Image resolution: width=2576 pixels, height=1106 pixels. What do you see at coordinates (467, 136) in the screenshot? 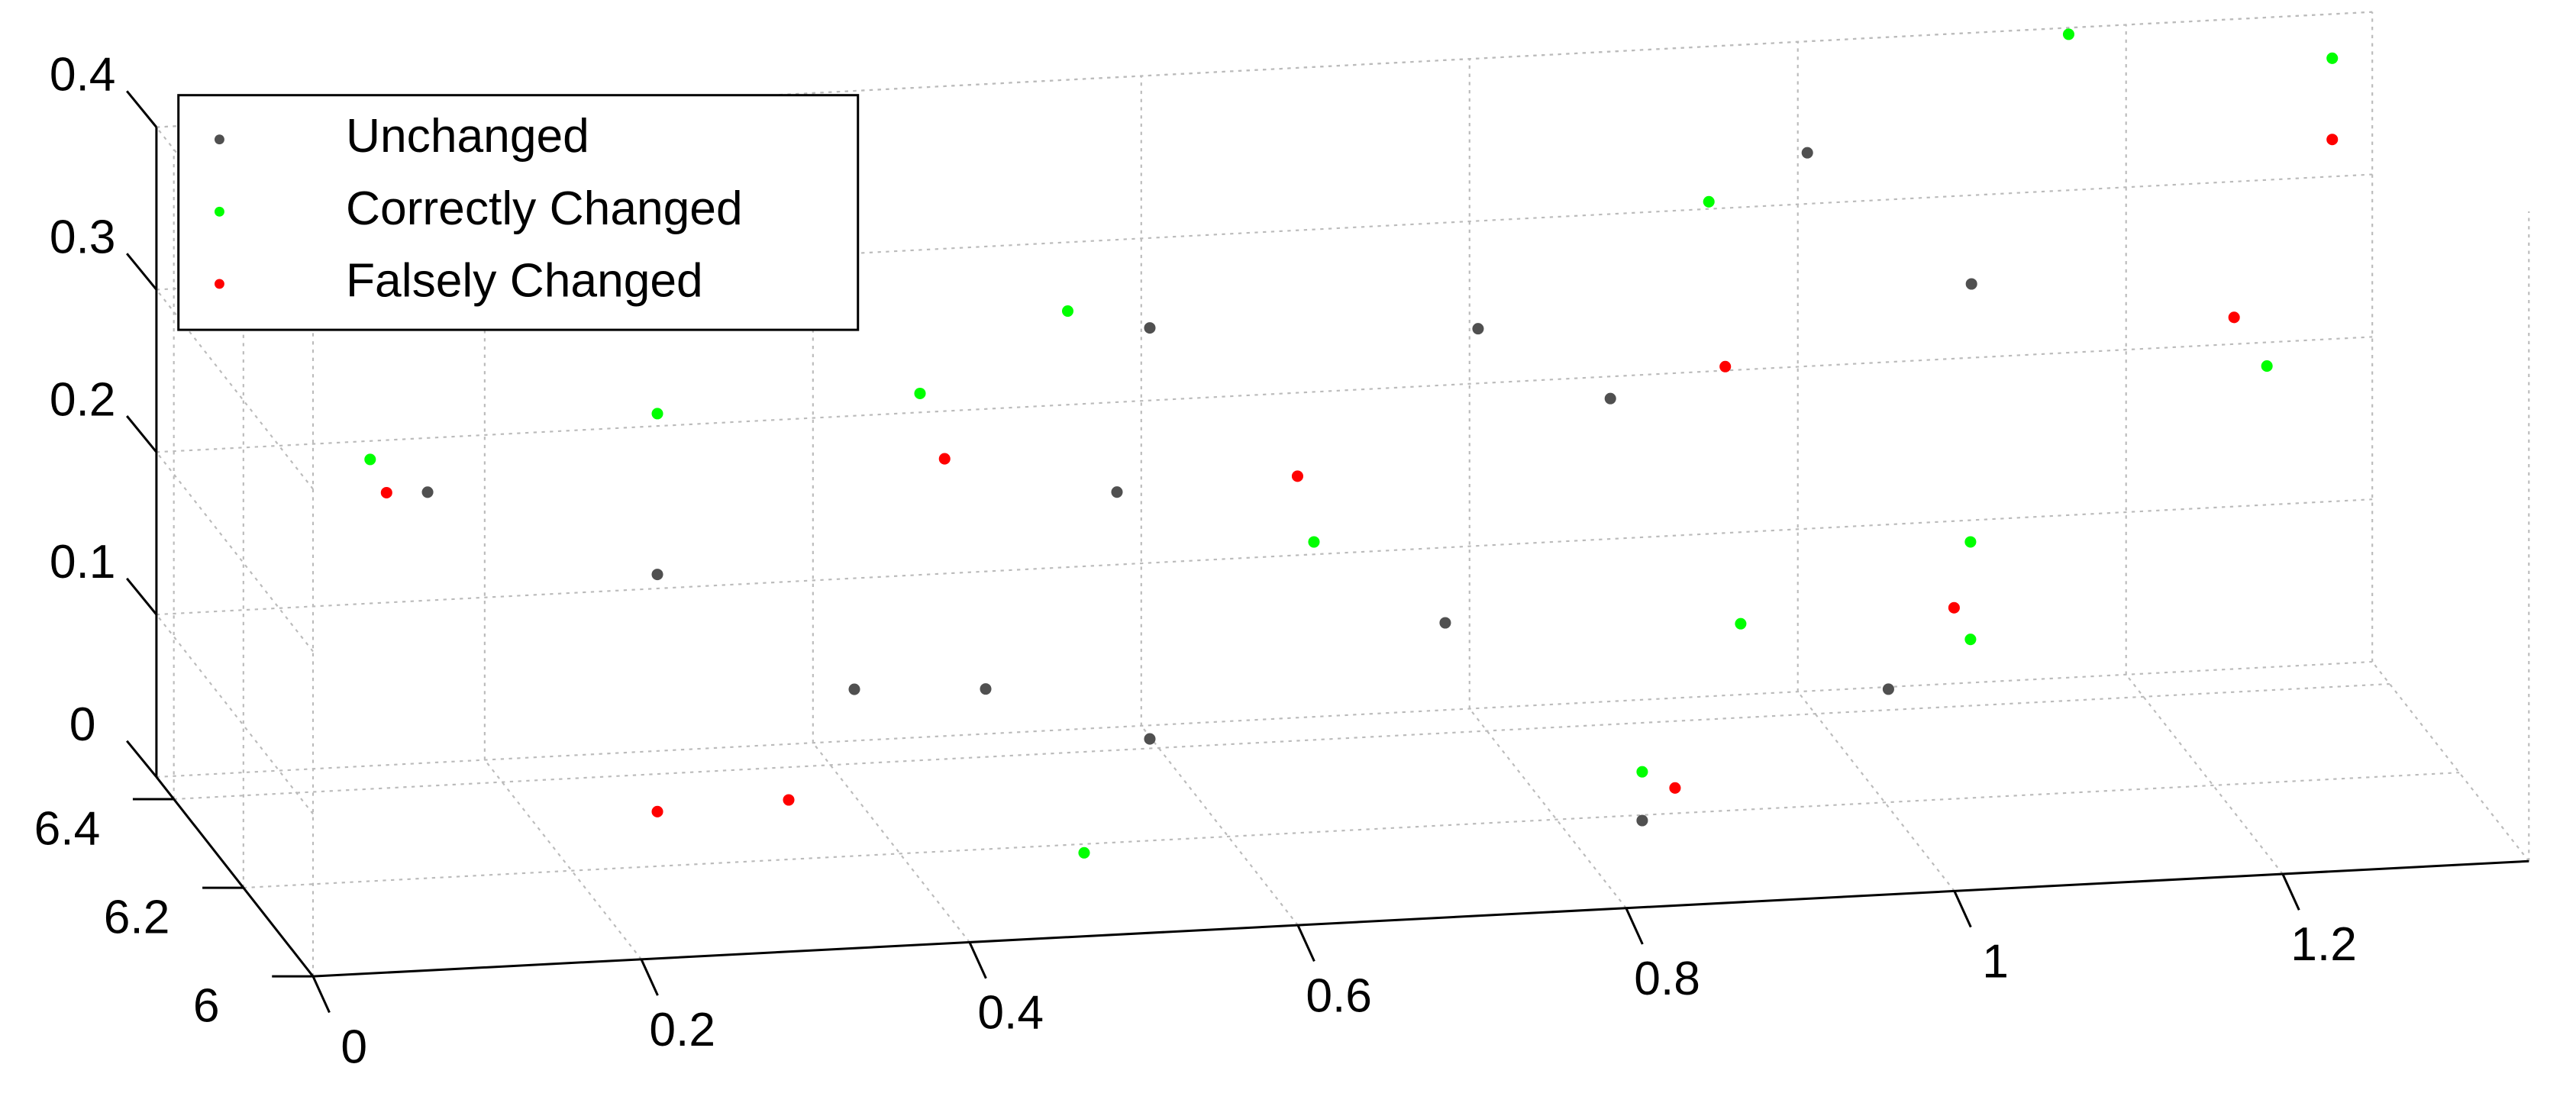
I see `legend-label: Unchanged` at bounding box center [467, 136].